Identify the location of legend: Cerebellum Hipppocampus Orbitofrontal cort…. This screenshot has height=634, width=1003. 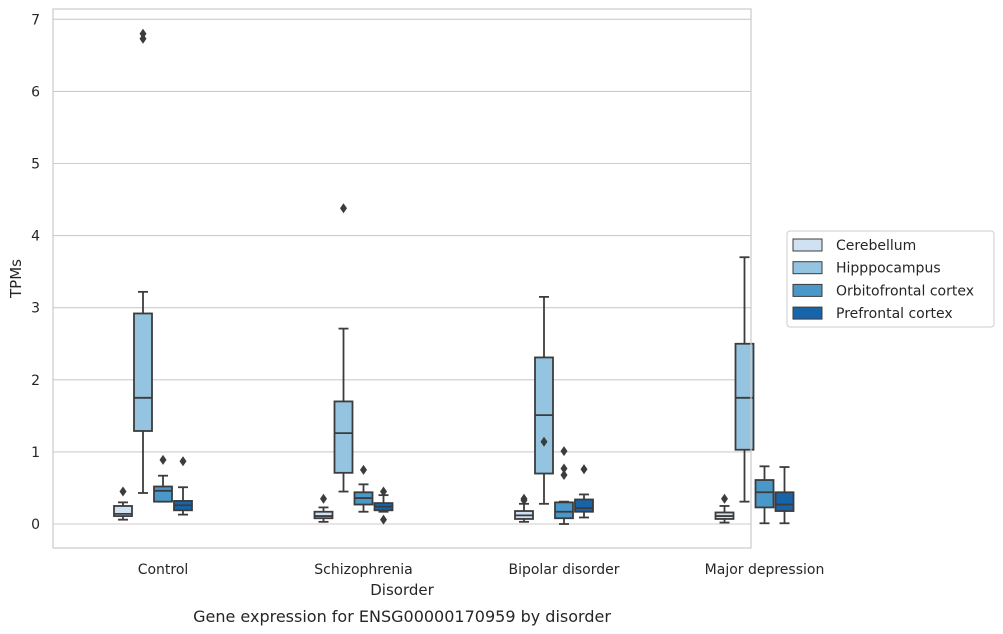
(890, 279).